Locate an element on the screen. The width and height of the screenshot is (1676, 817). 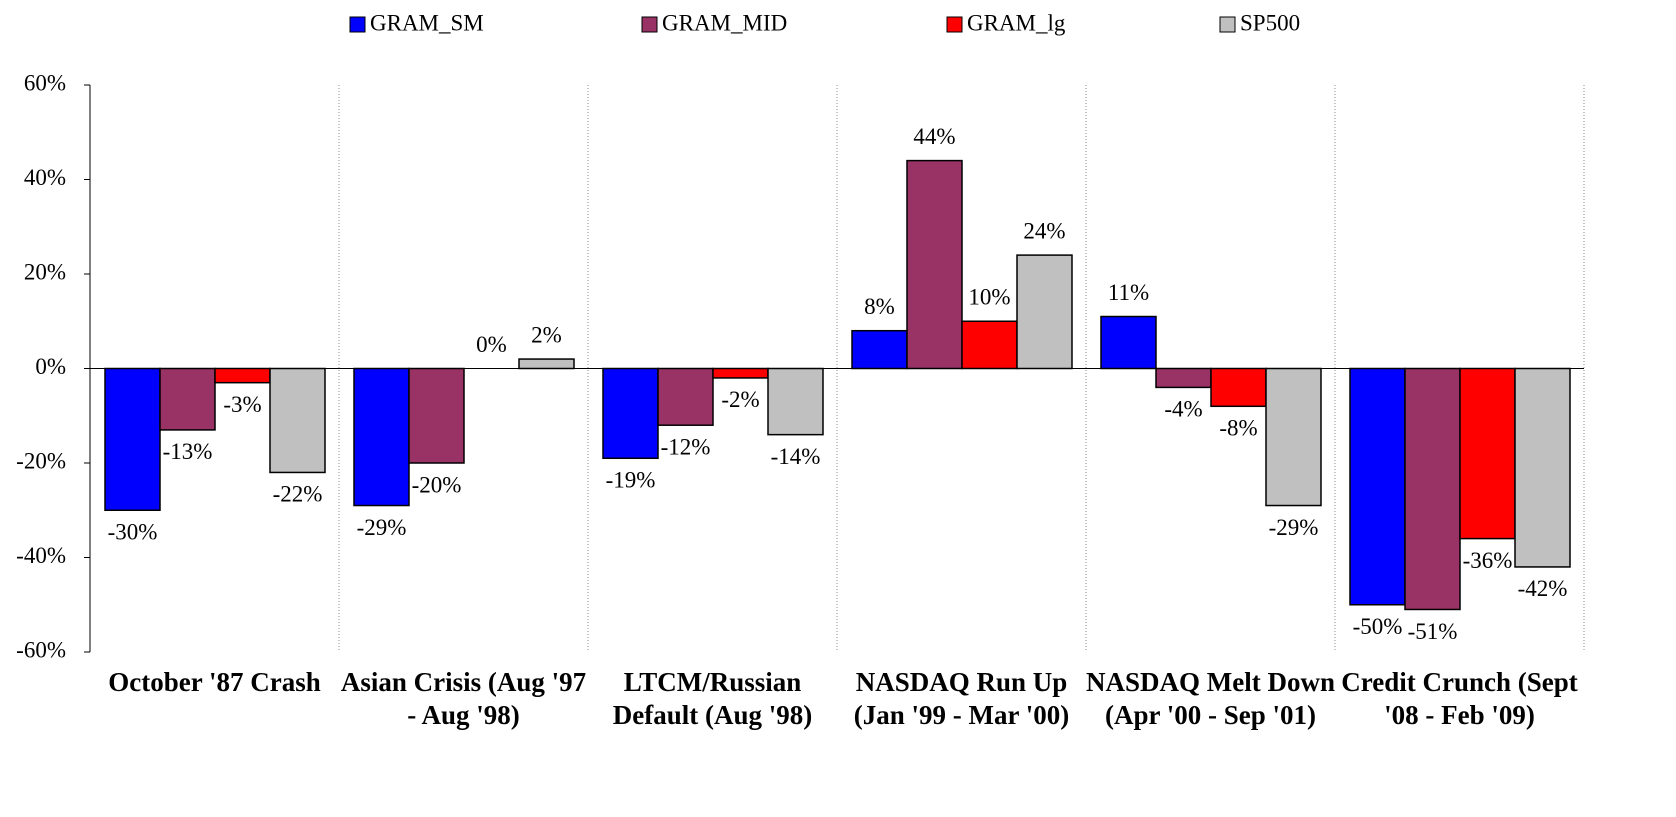
value-label: -42% is located at coordinates (1543, 588).